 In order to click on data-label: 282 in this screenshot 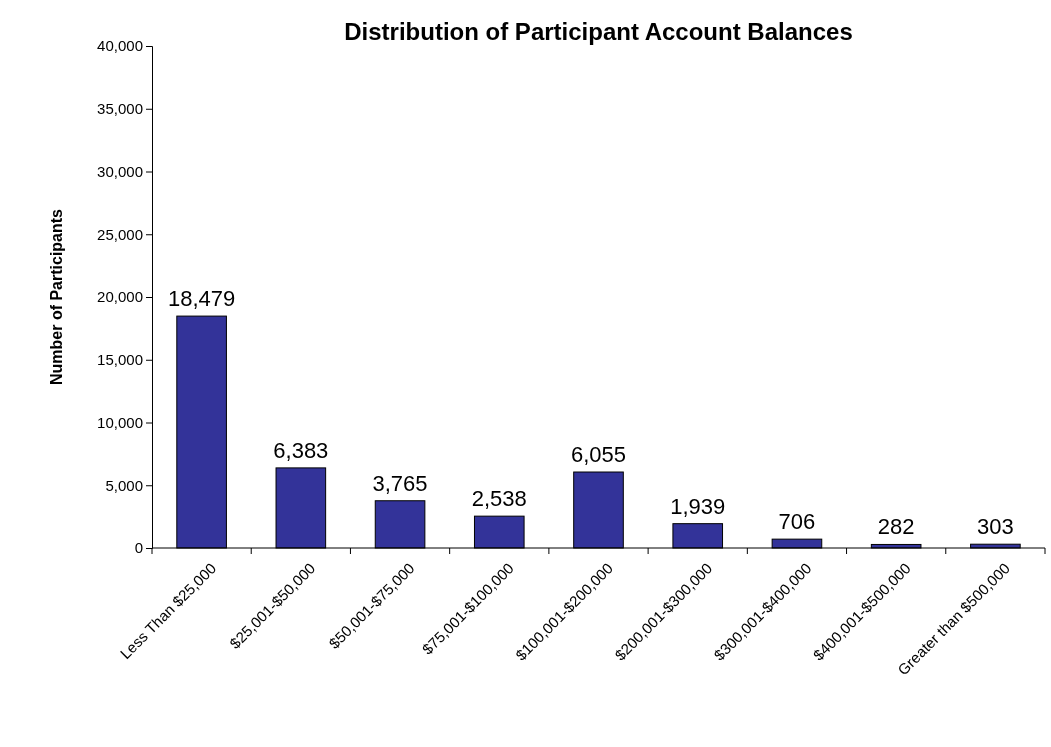, I will do `click(896, 527)`.